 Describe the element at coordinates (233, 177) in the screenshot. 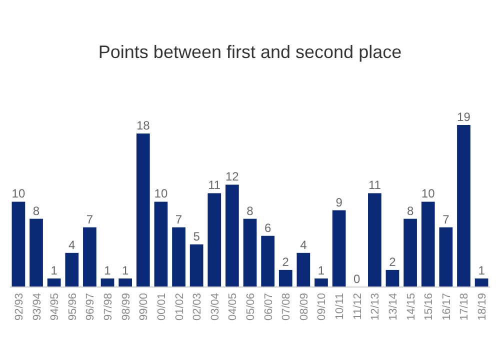

I see `data-label: 12` at that location.